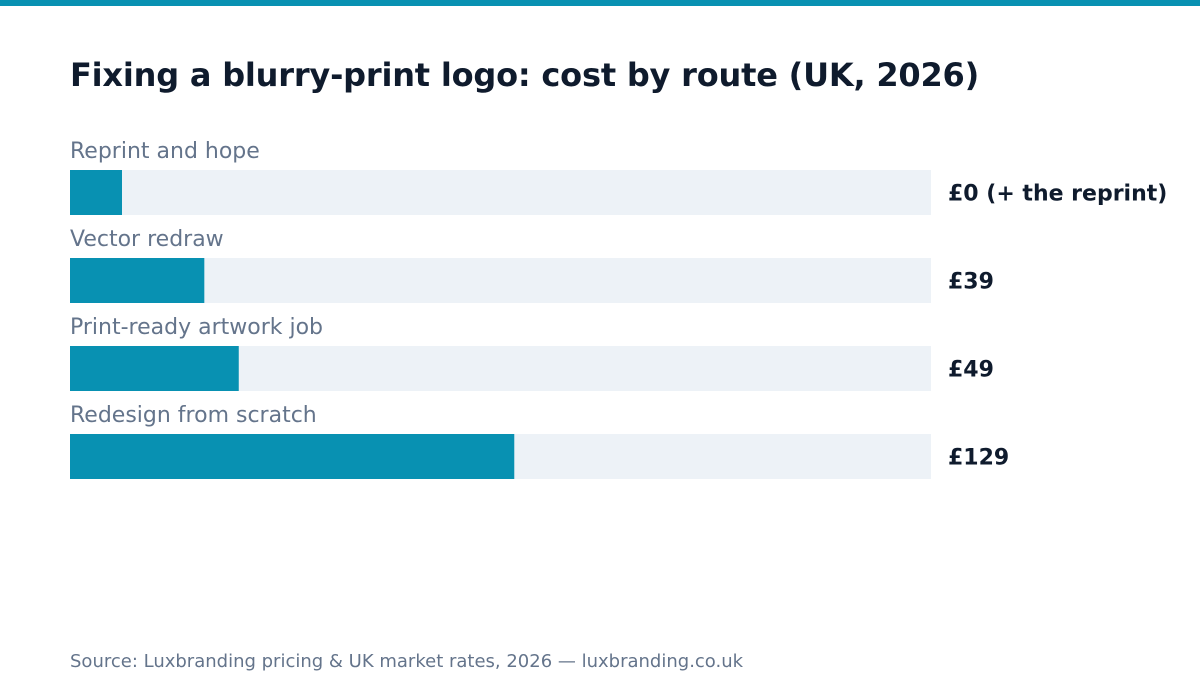  What do you see at coordinates (971, 282) in the screenshot?
I see `value-label: £39` at bounding box center [971, 282].